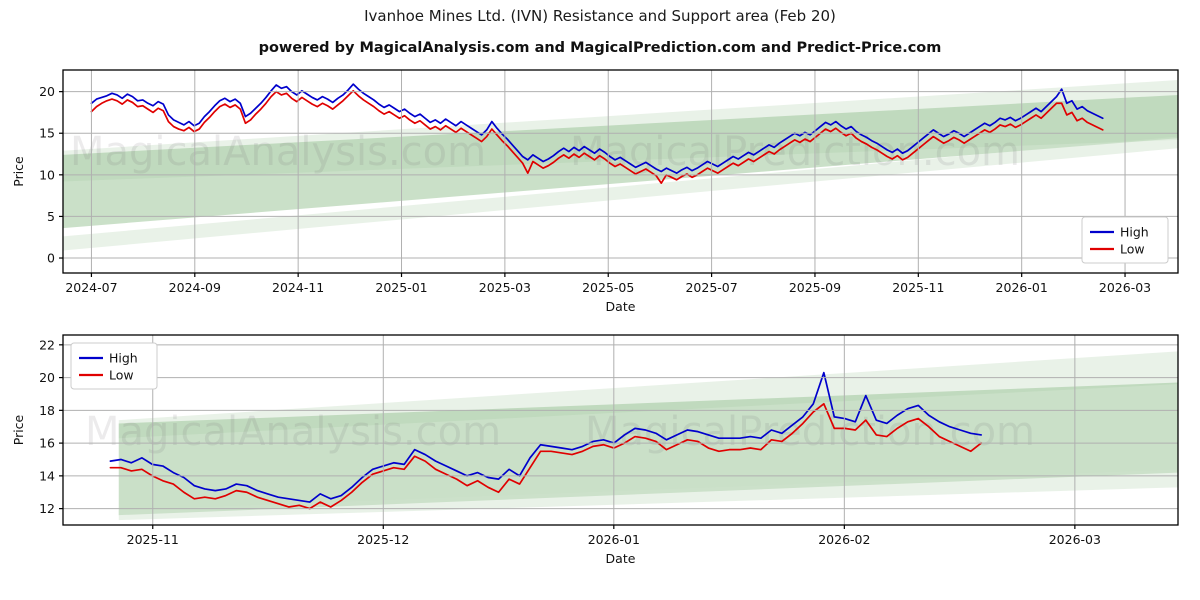 The height and width of the screenshot is (600, 1200). I want to click on y-tick-label: 18, so click(47, 410).